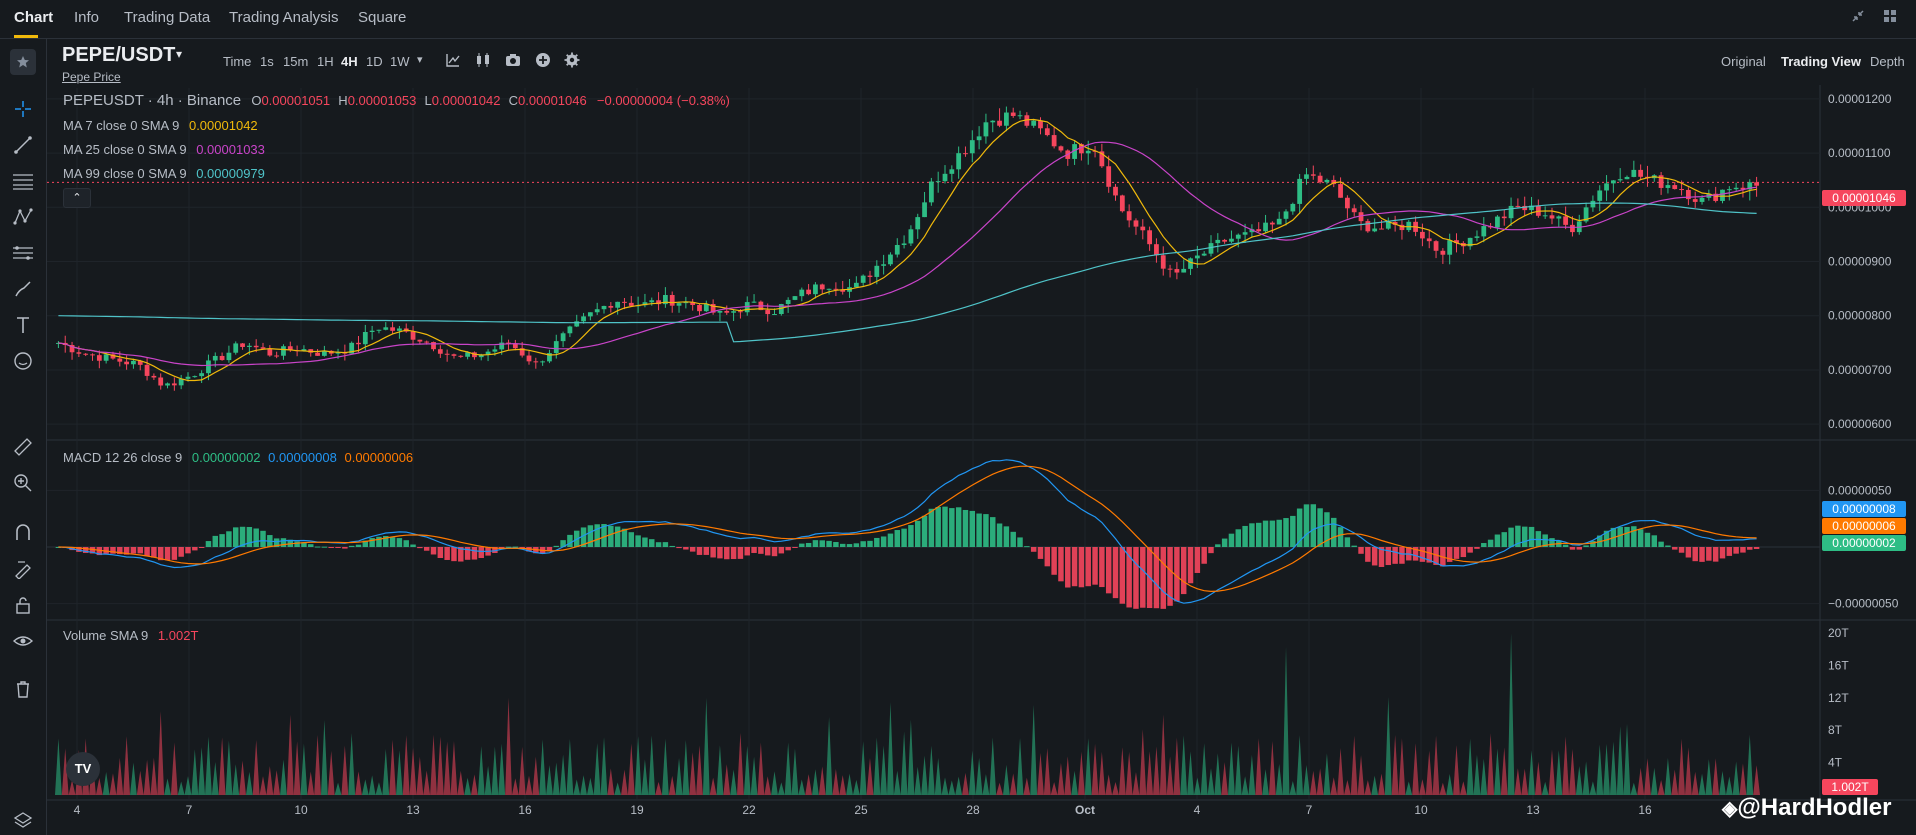  Describe the element at coordinates (23, 253) in the screenshot. I see `fib-icon` at that location.